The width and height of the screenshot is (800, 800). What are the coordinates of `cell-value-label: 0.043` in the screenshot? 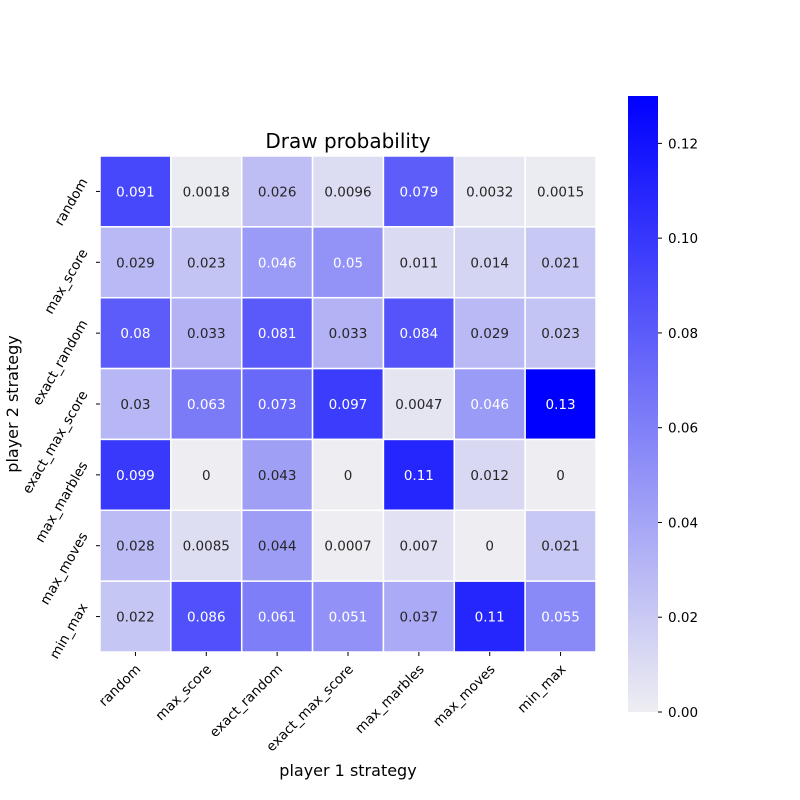 It's located at (277, 476).